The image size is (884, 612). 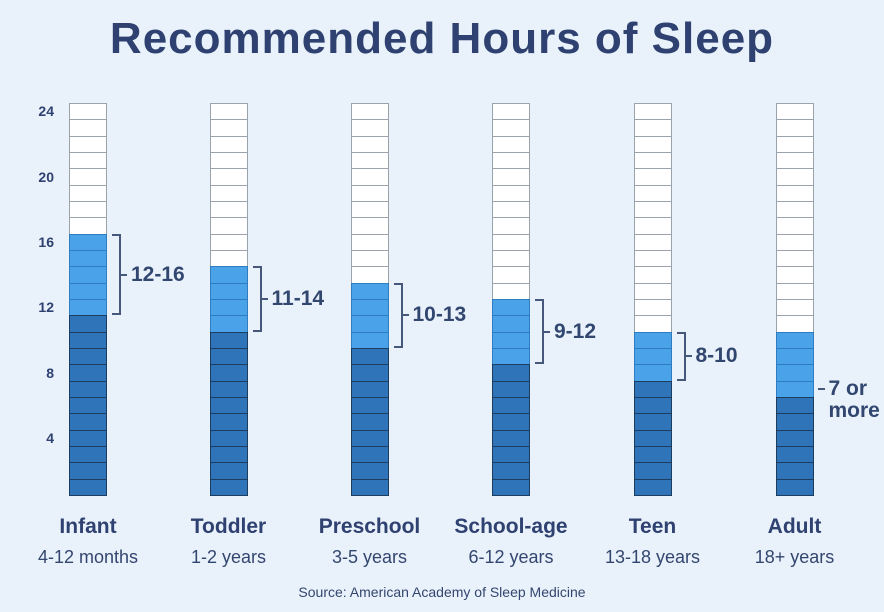 I want to click on hour-bar-toddler, so click(x=228, y=299).